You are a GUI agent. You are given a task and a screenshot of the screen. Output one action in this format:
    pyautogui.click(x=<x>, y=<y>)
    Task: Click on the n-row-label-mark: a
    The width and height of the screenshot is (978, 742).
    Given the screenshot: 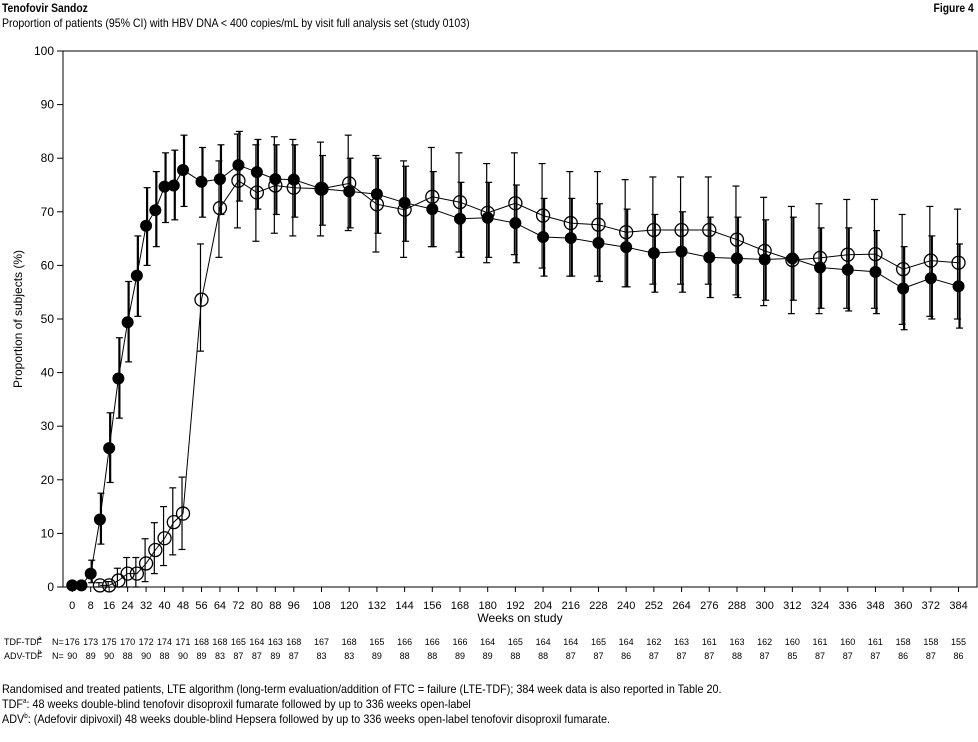 What is the action you would take?
    pyautogui.click(x=40, y=639)
    